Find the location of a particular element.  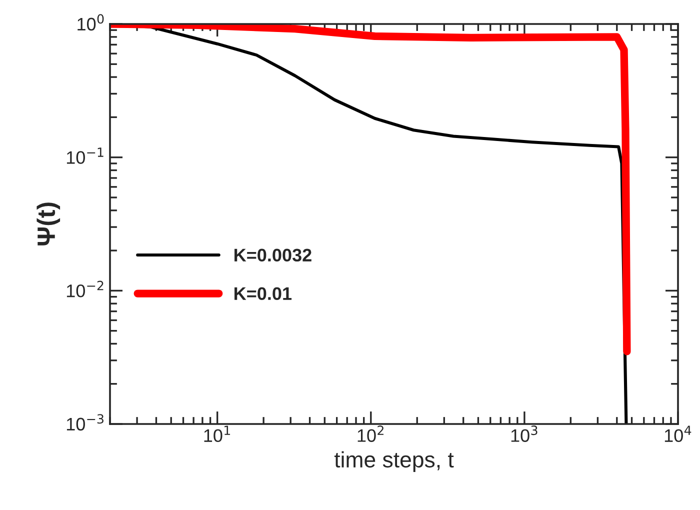

y-tick-label: 10$^{−1}$ is located at coordinates (85, 156).